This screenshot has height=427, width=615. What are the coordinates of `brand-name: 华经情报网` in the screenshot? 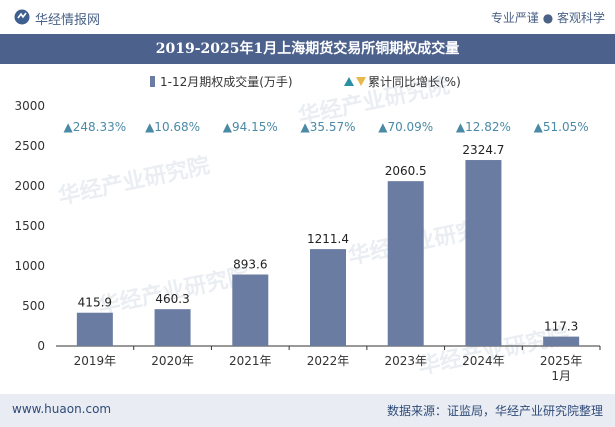 It's located at (68, 20).